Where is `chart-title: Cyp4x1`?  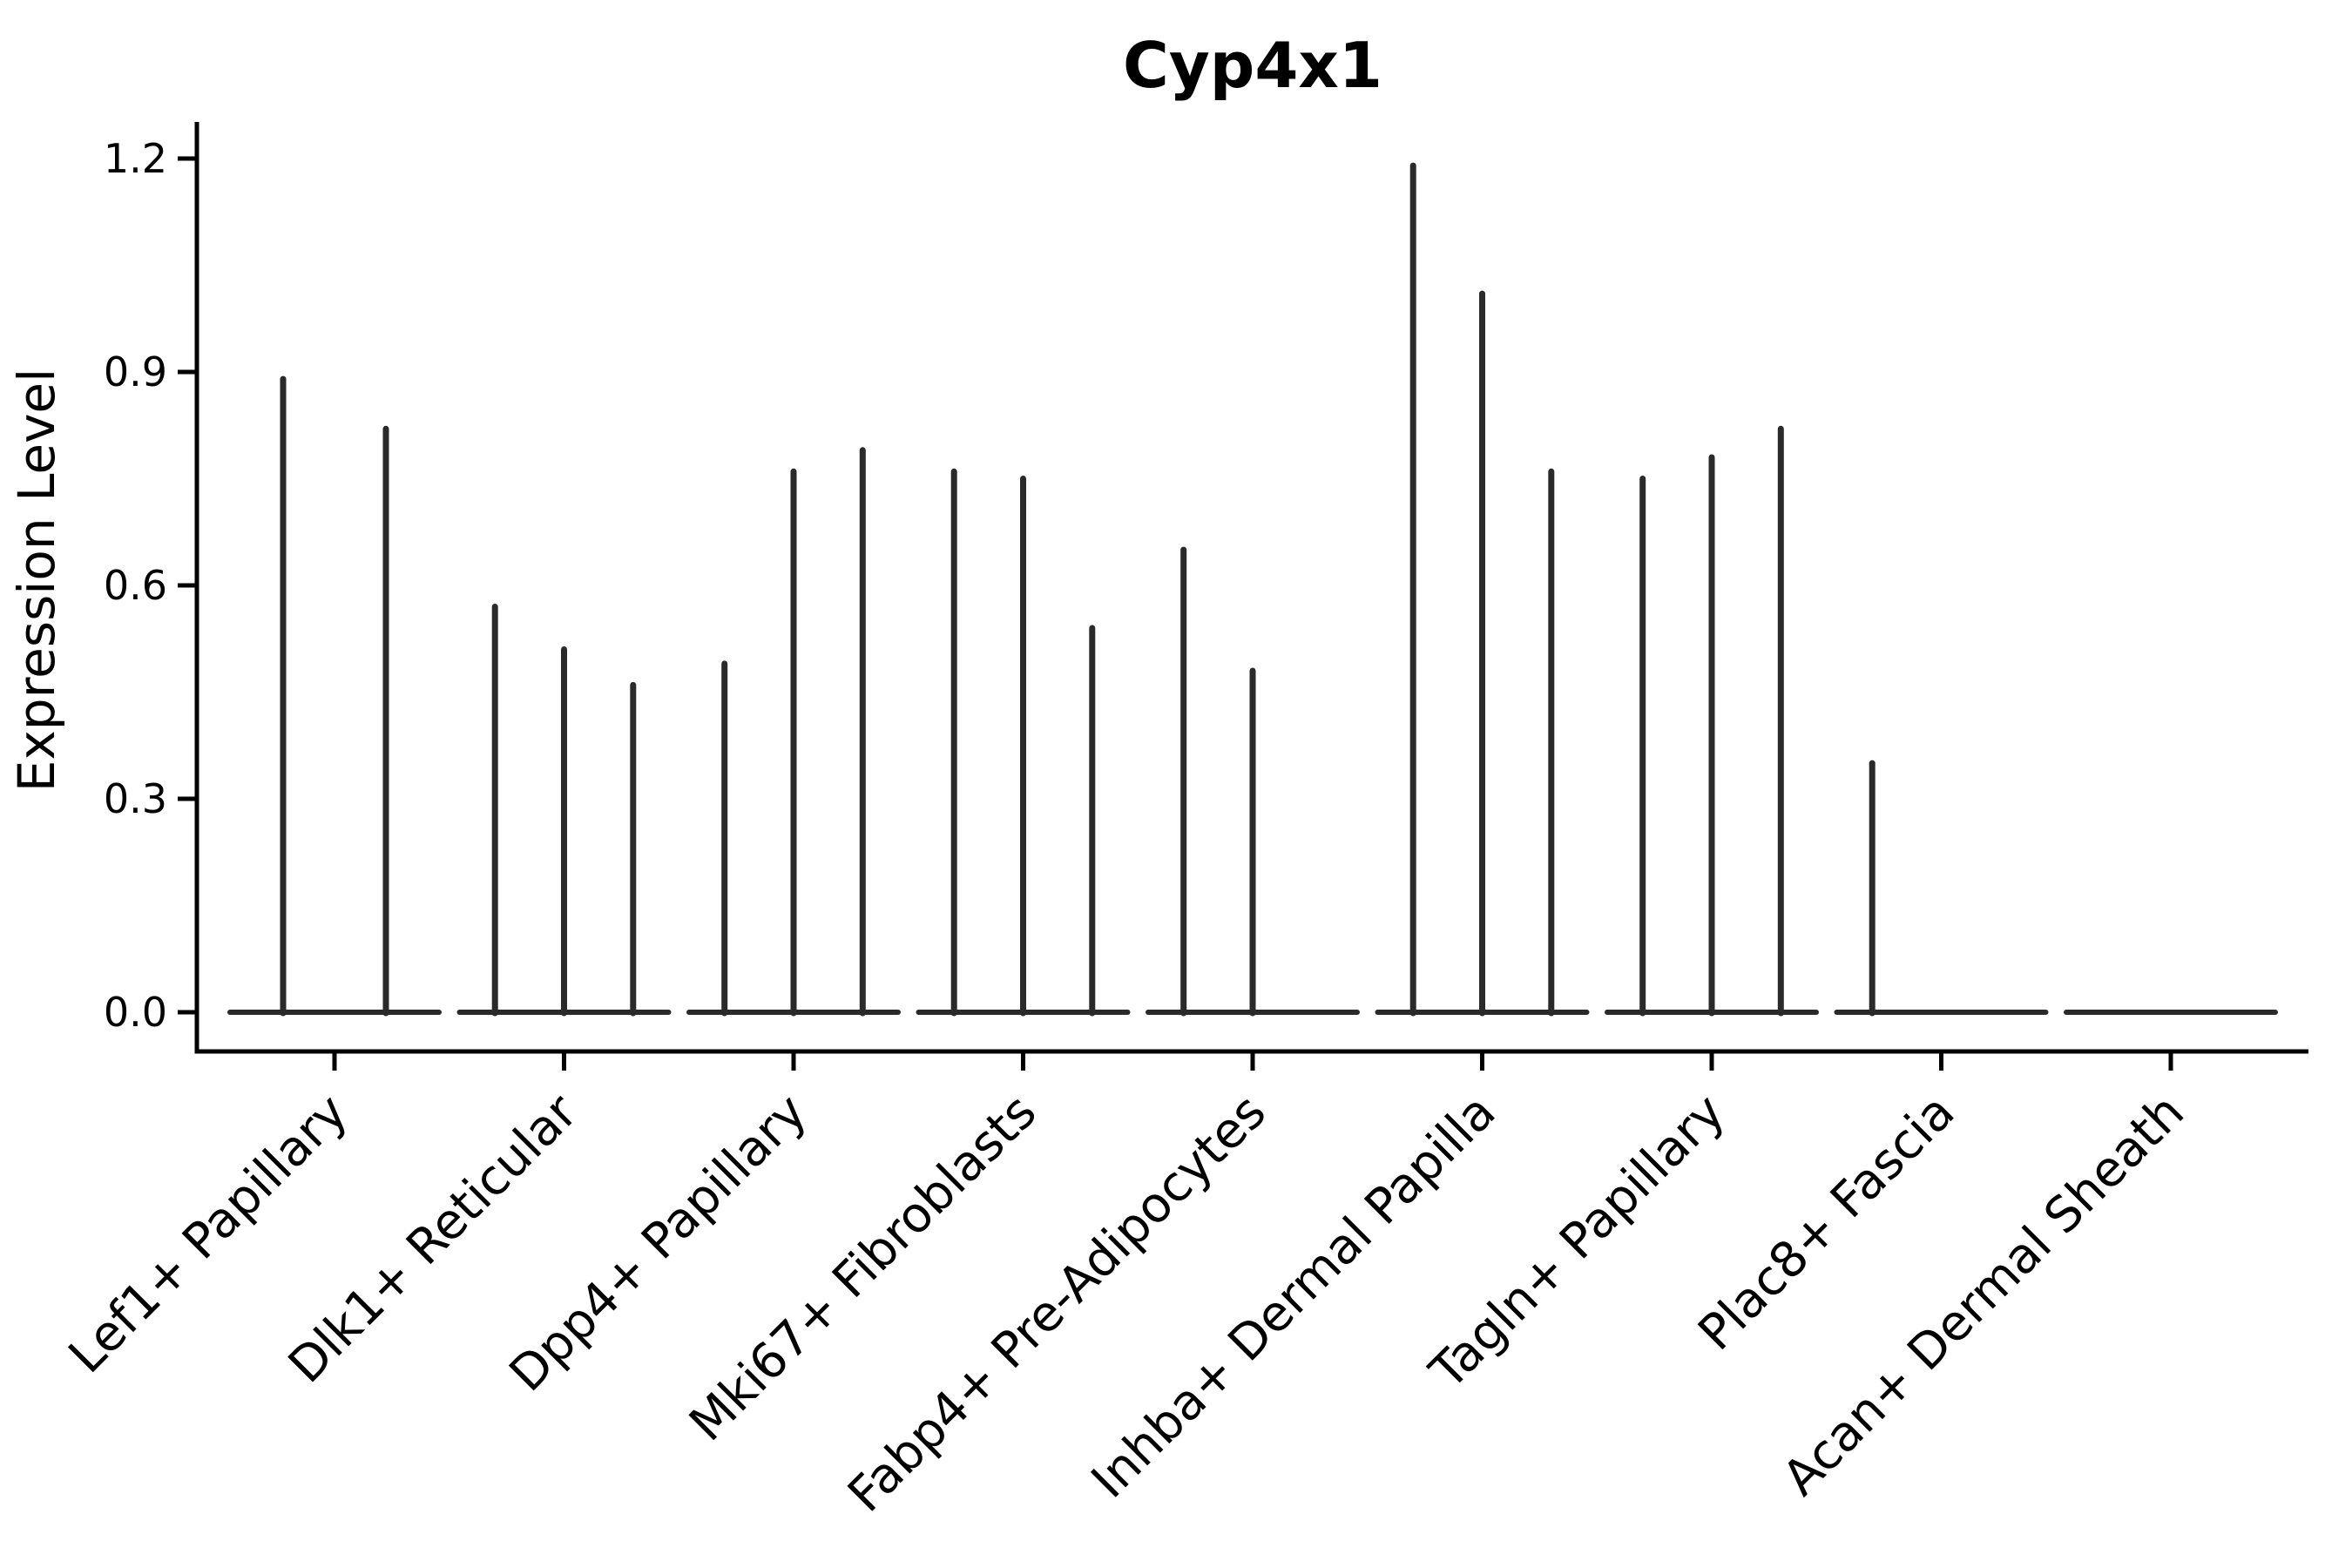
chart-title: Cyp4x1 is located at coordinates (1252, 66).